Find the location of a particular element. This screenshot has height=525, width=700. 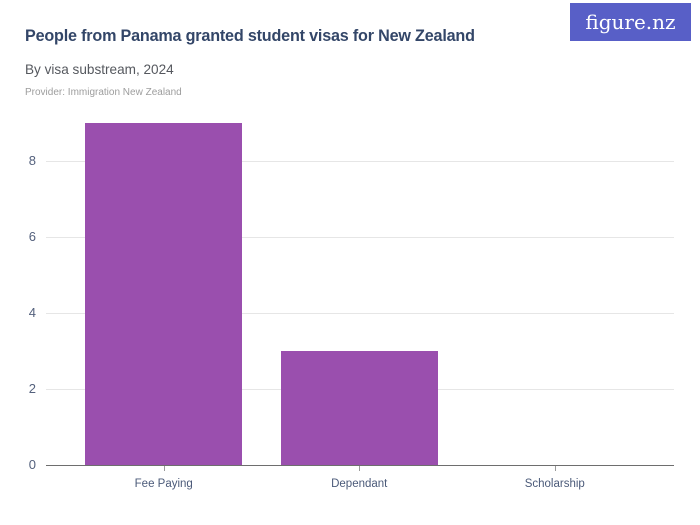

x-axis-label-scholarship: Scholarship is located at coordinates (554, 484).